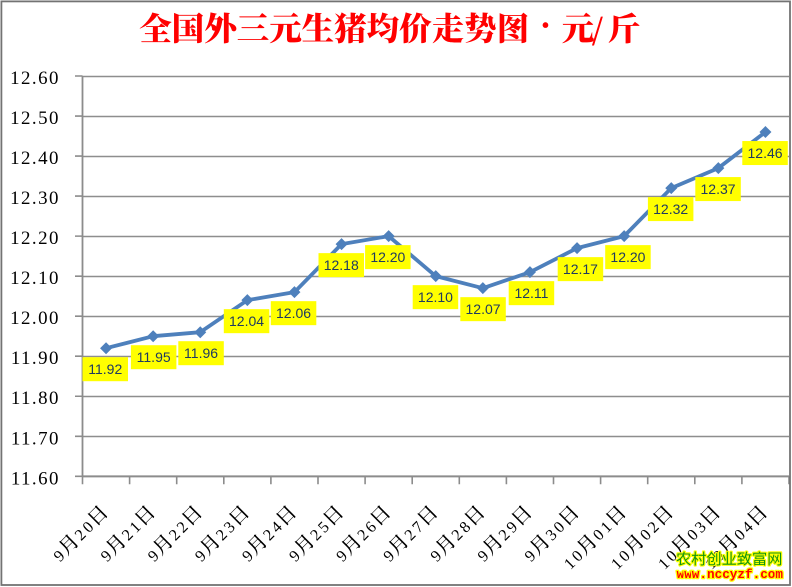  Describe the element at coordinates (201, 353) in the screenshot. I see `svg-text: 11.96` at that location.